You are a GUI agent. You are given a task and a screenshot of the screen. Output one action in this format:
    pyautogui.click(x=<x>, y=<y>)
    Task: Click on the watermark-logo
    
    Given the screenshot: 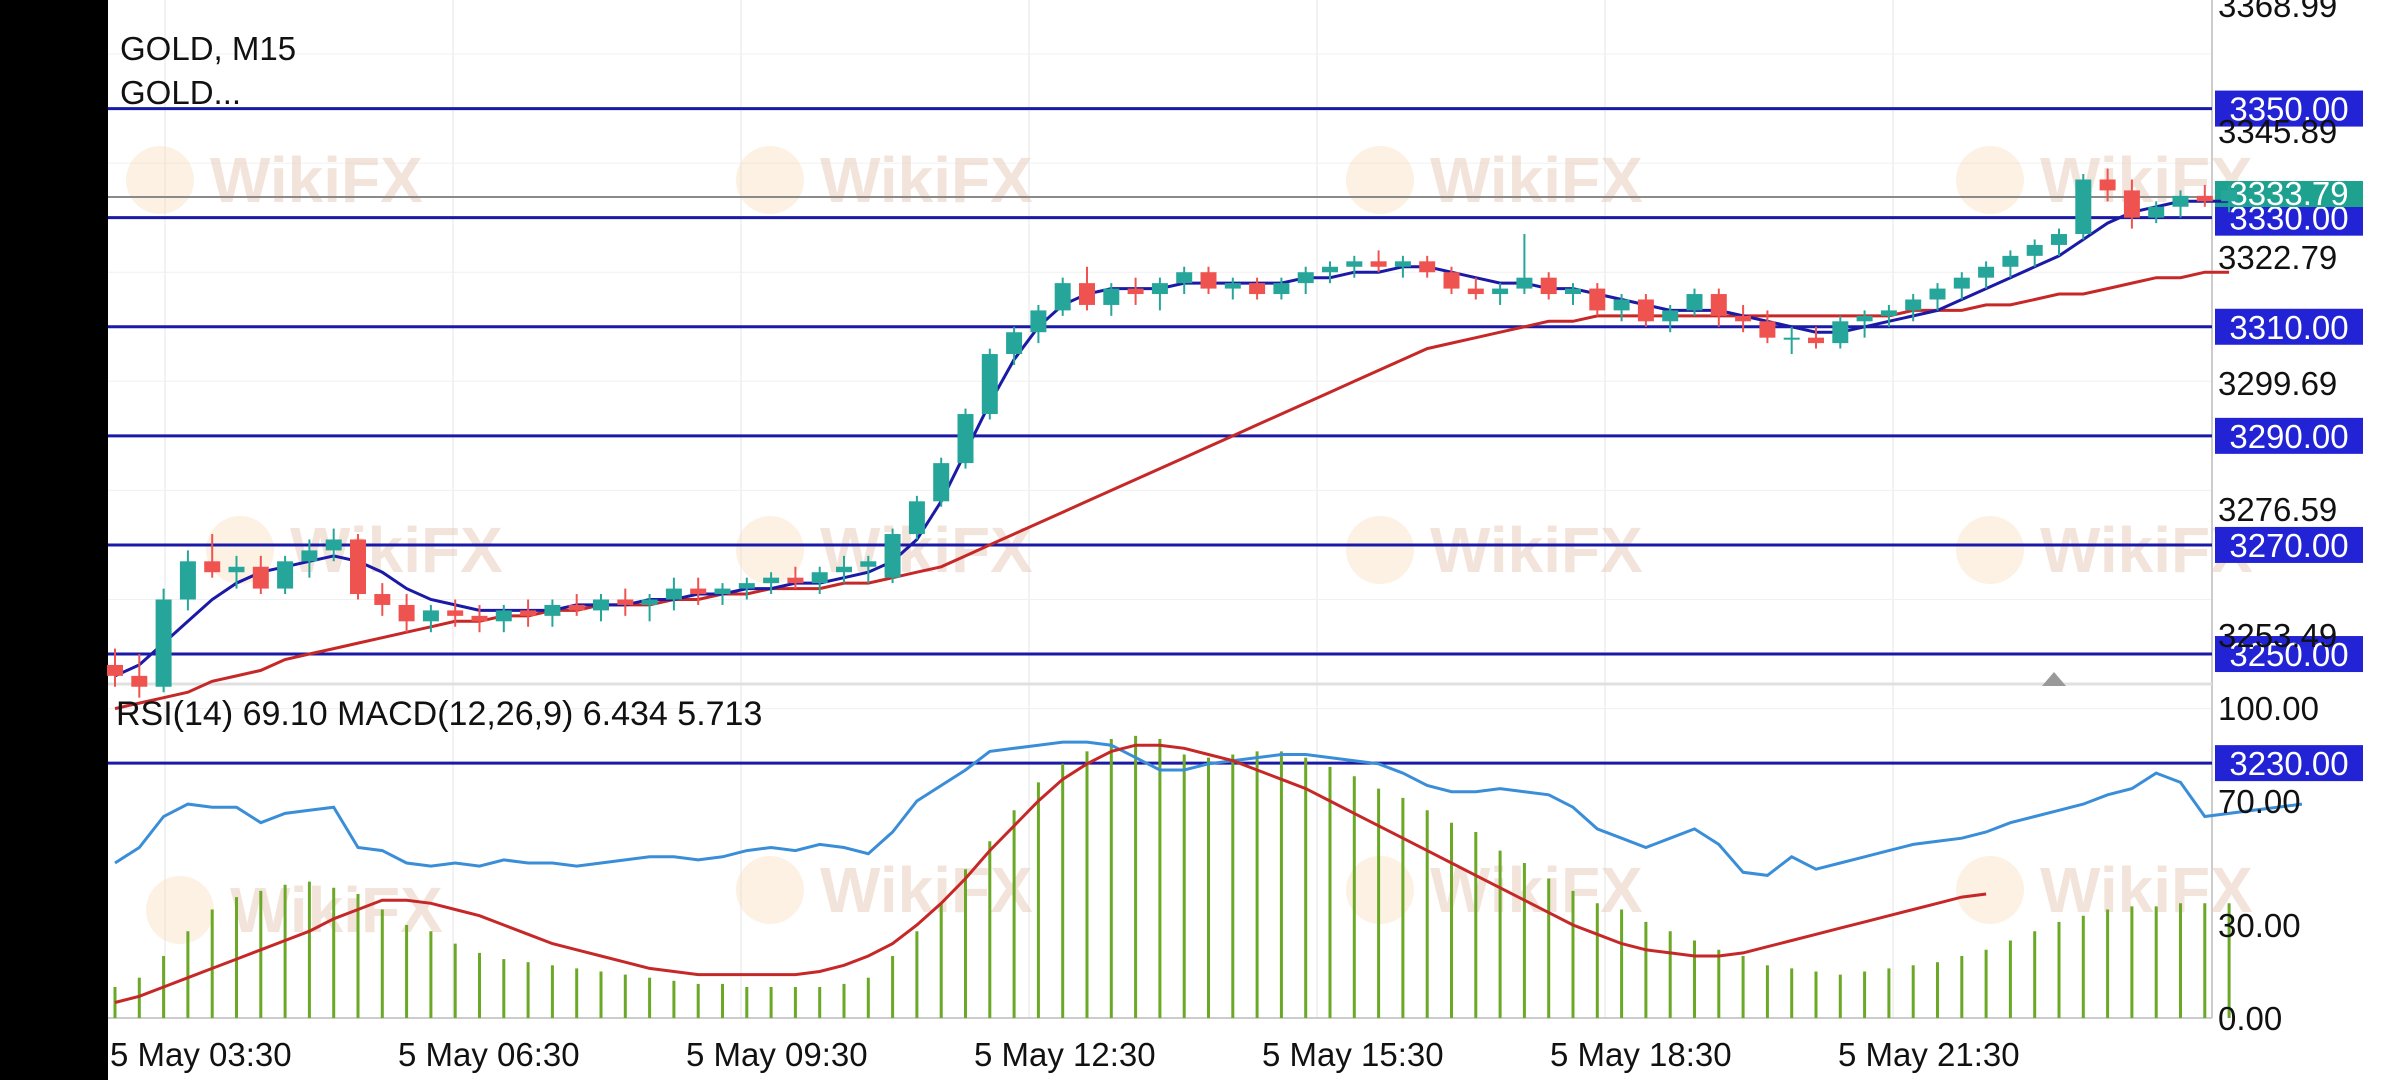 What is the action you would take?
    pyautogui.click(x=1380, y=550)
    